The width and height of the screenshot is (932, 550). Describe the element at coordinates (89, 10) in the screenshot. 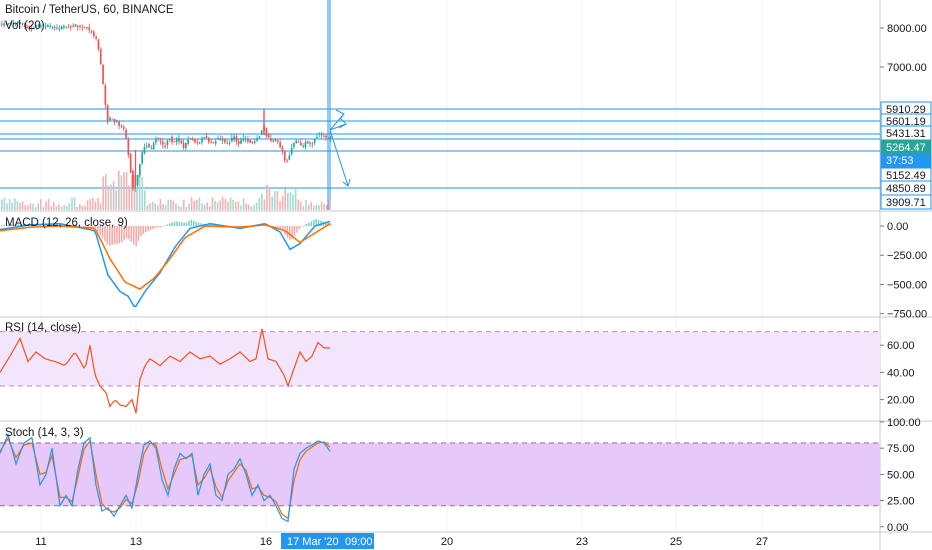

I see `symbol-title: Bitcoin / TetherUS, 60, BINANCE` at that location.